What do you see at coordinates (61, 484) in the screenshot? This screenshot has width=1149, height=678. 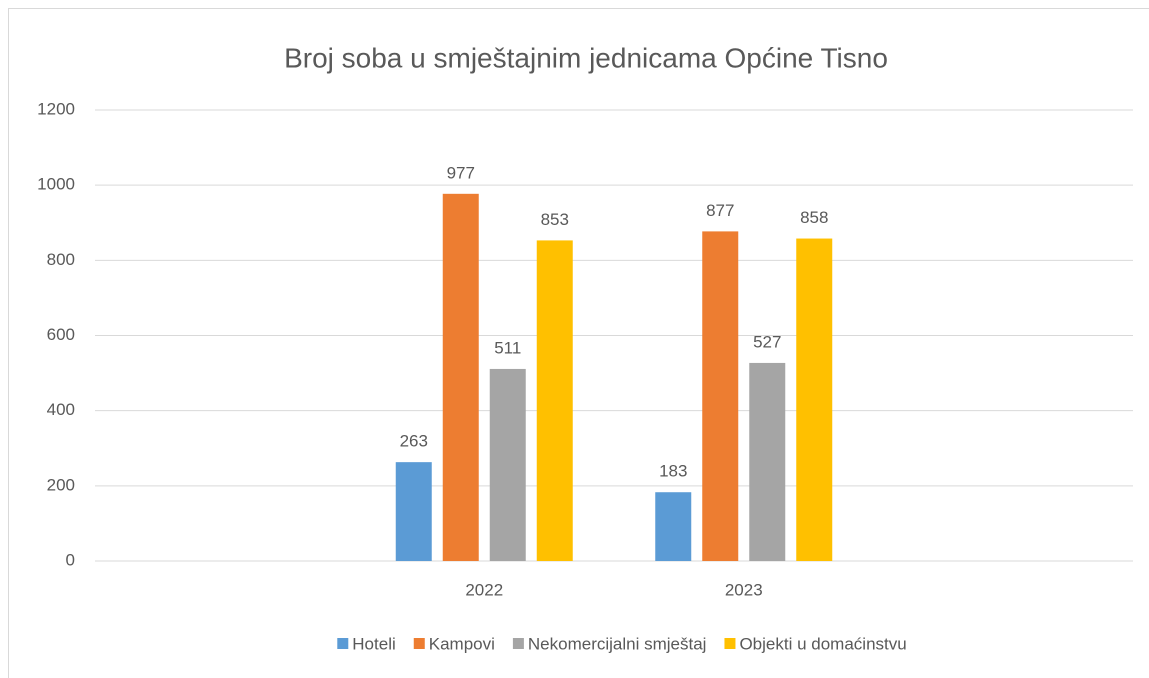 I see `y-tick-label: 200` at bounding box center [61, 484].